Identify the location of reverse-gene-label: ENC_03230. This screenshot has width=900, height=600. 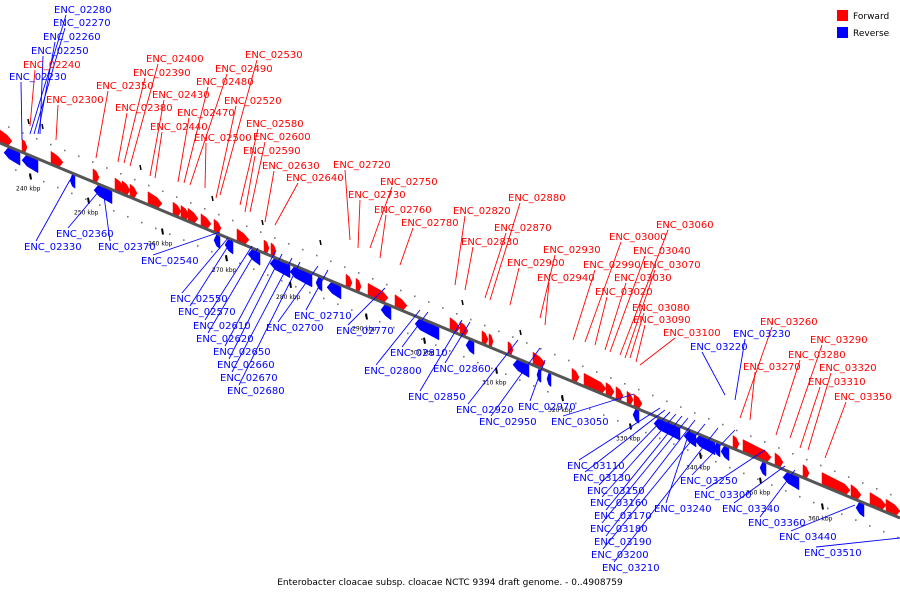
(762, 334).